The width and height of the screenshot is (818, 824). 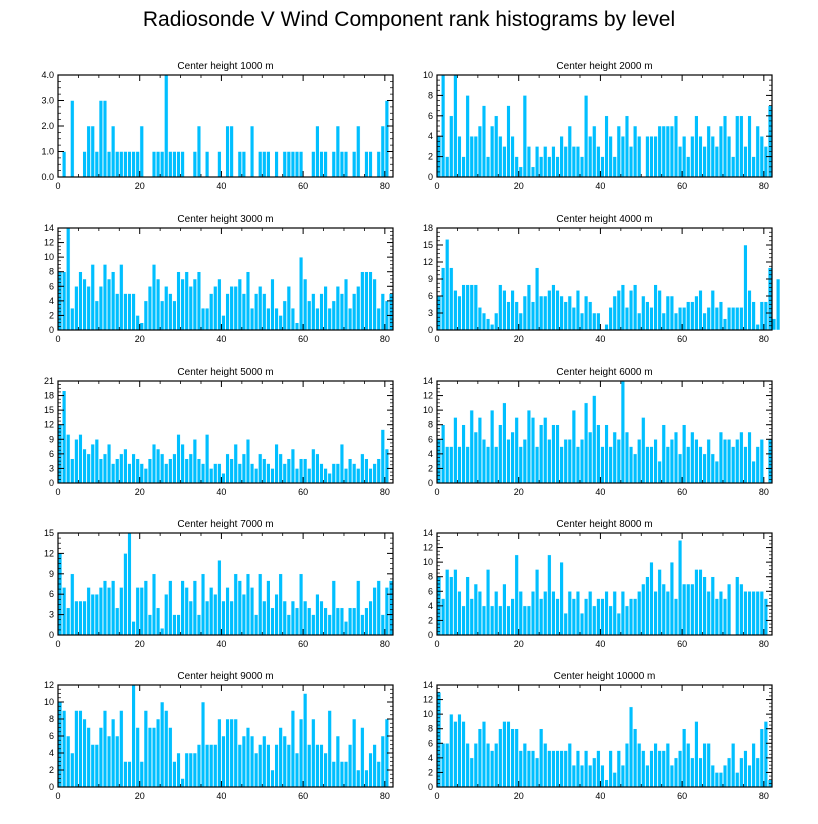 I want to click on y-tick-label: 21, so click(x=49, y=381).